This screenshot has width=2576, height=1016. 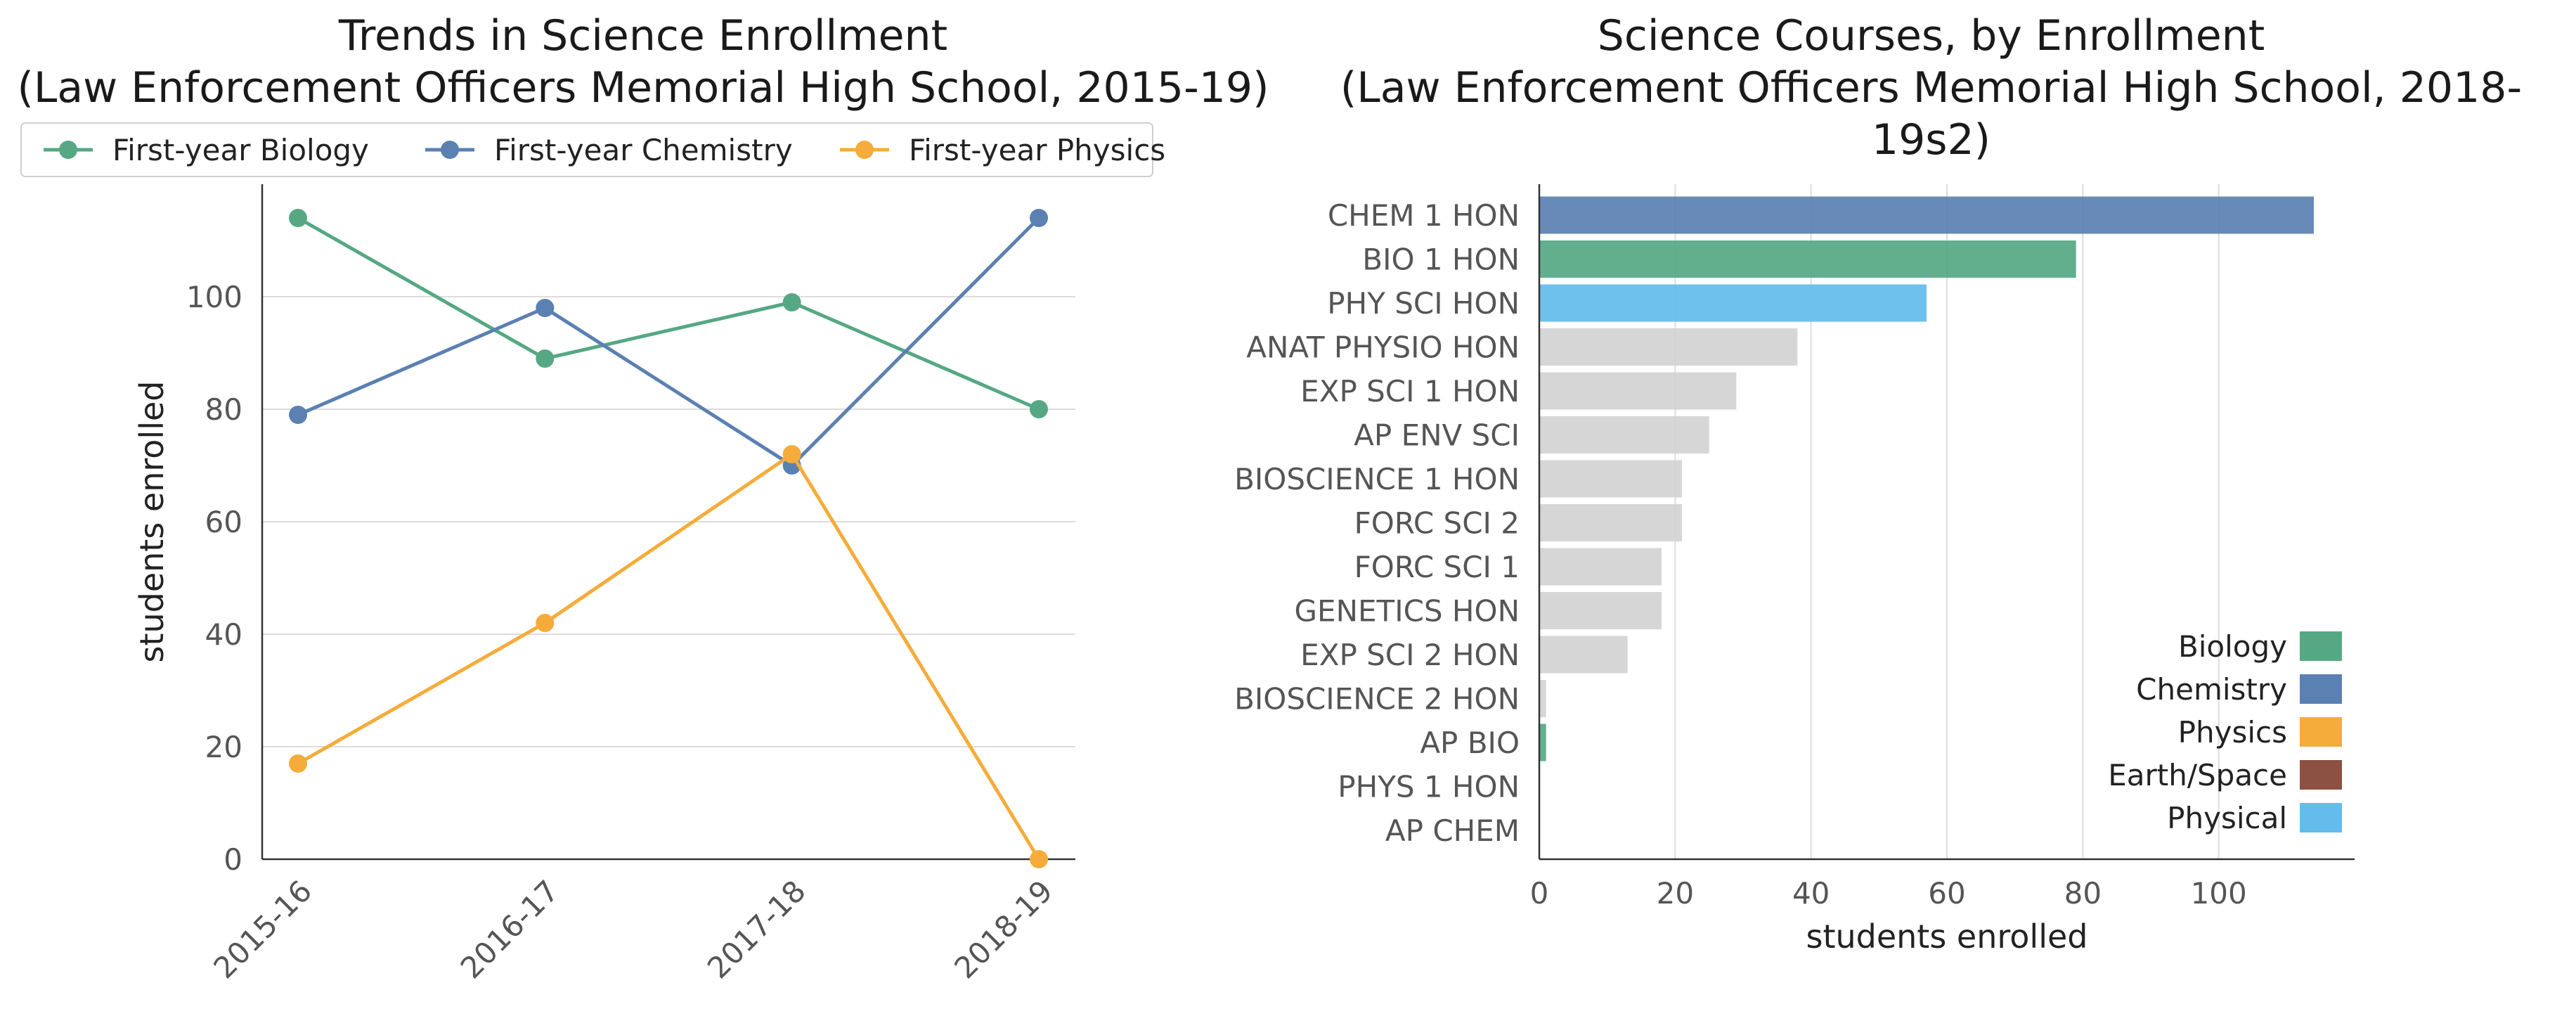 What do you see at coordinates (240, 150) in the screenshot?
I see `legend-label: First-year Biology` at bounding box center [240, 150].